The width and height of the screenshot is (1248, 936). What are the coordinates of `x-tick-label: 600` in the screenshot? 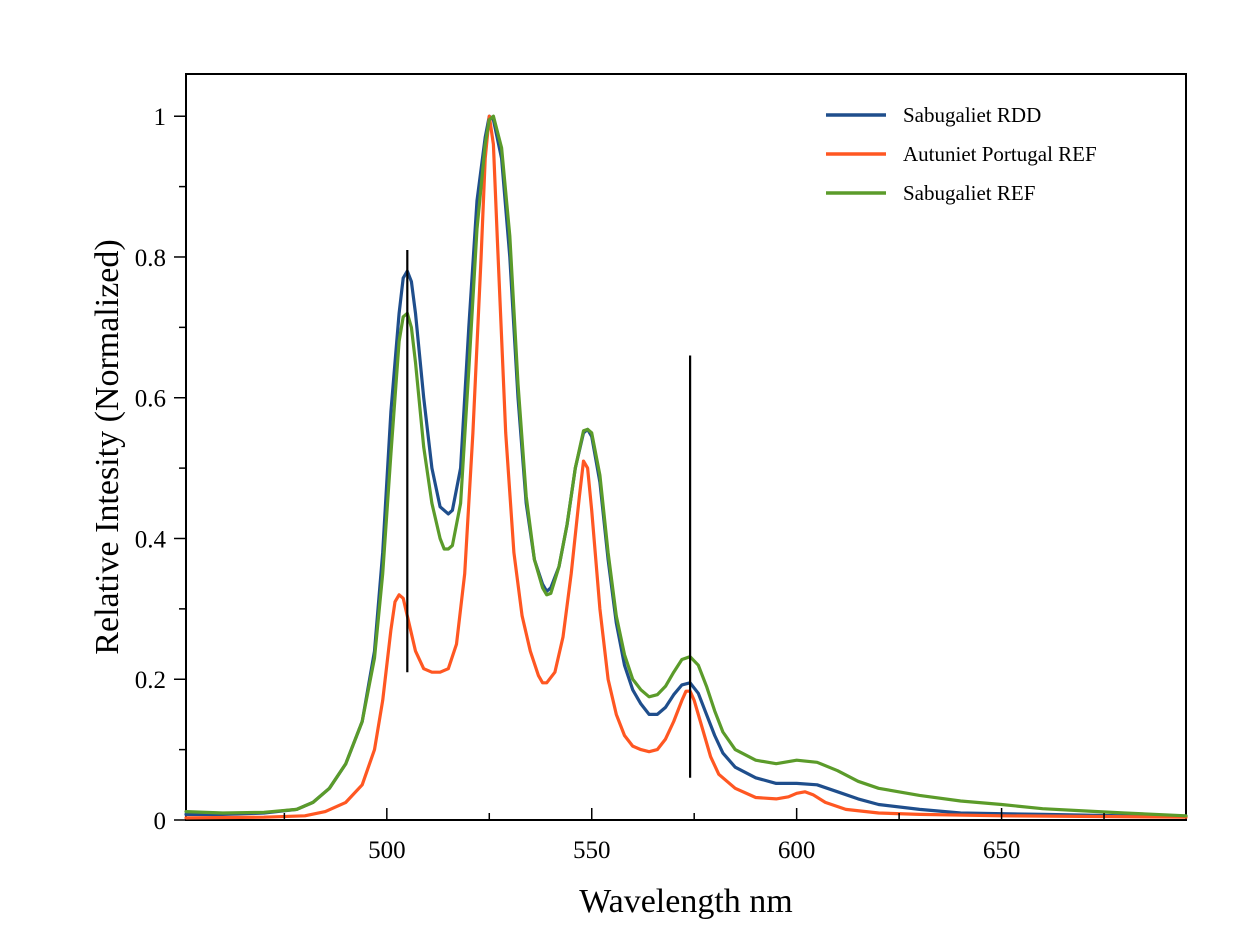 It's located at (797, 850).